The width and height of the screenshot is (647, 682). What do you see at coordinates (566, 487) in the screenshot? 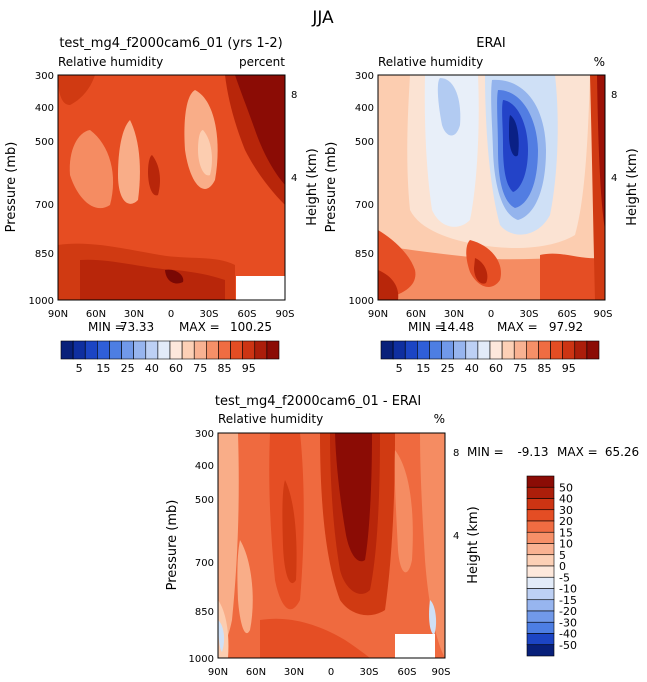
I see `colorbar-label: 50` at bounding box center [566, 487].